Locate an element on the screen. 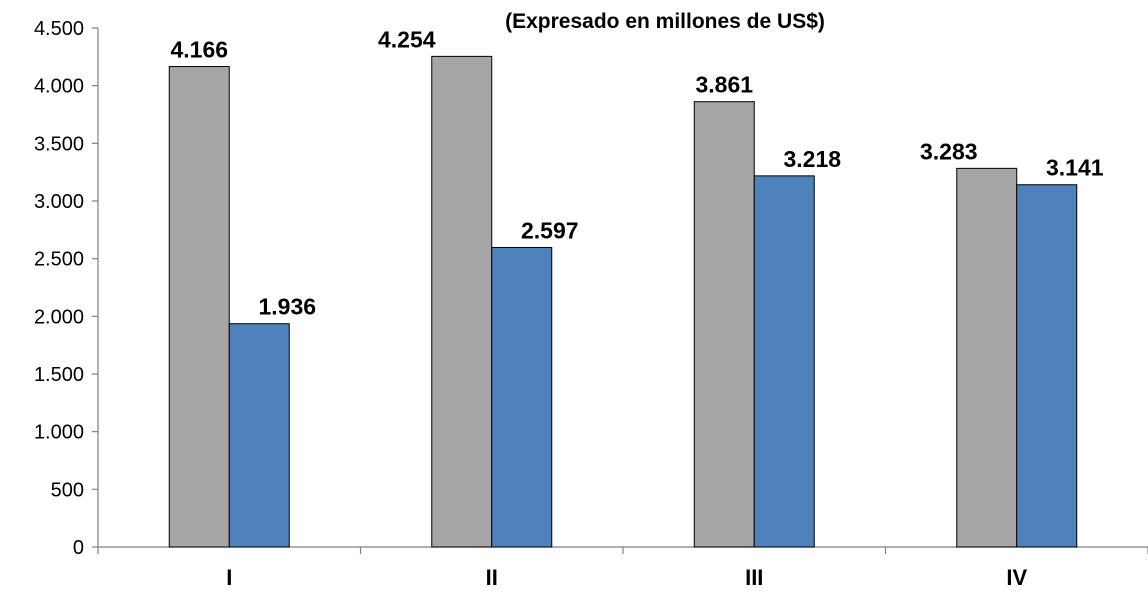 The height and width of the screenshot is (594, 1148). y-tick-label: 2.000 is located at coordinates (59, 317).